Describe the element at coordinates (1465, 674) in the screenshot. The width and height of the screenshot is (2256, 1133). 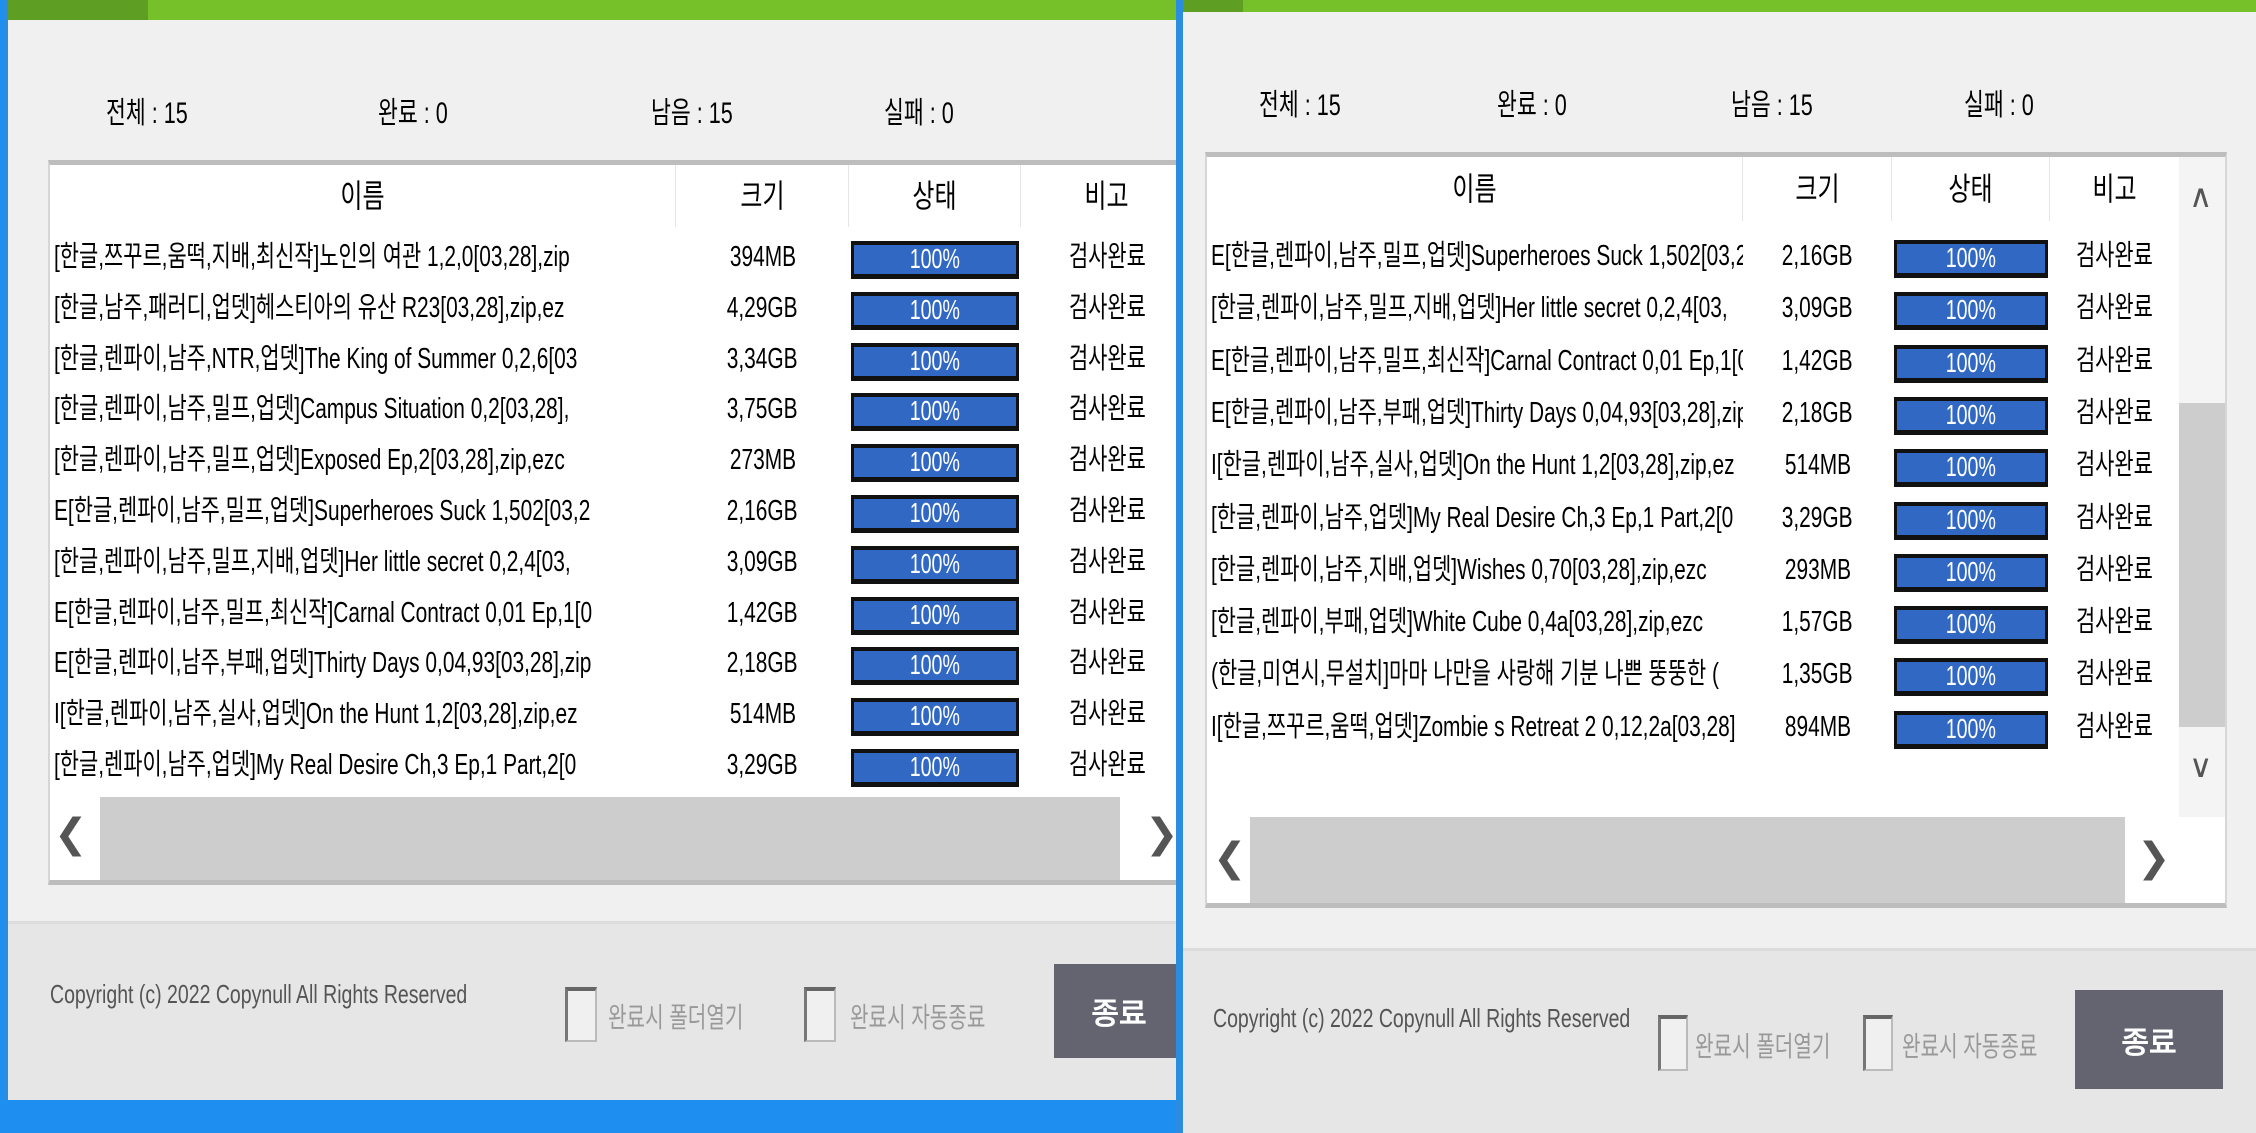
I see `file-name: (한글,미연시,무설치]마마 나만을 사랑해 기분 나쁜 뚱뚱한 (` at that location.